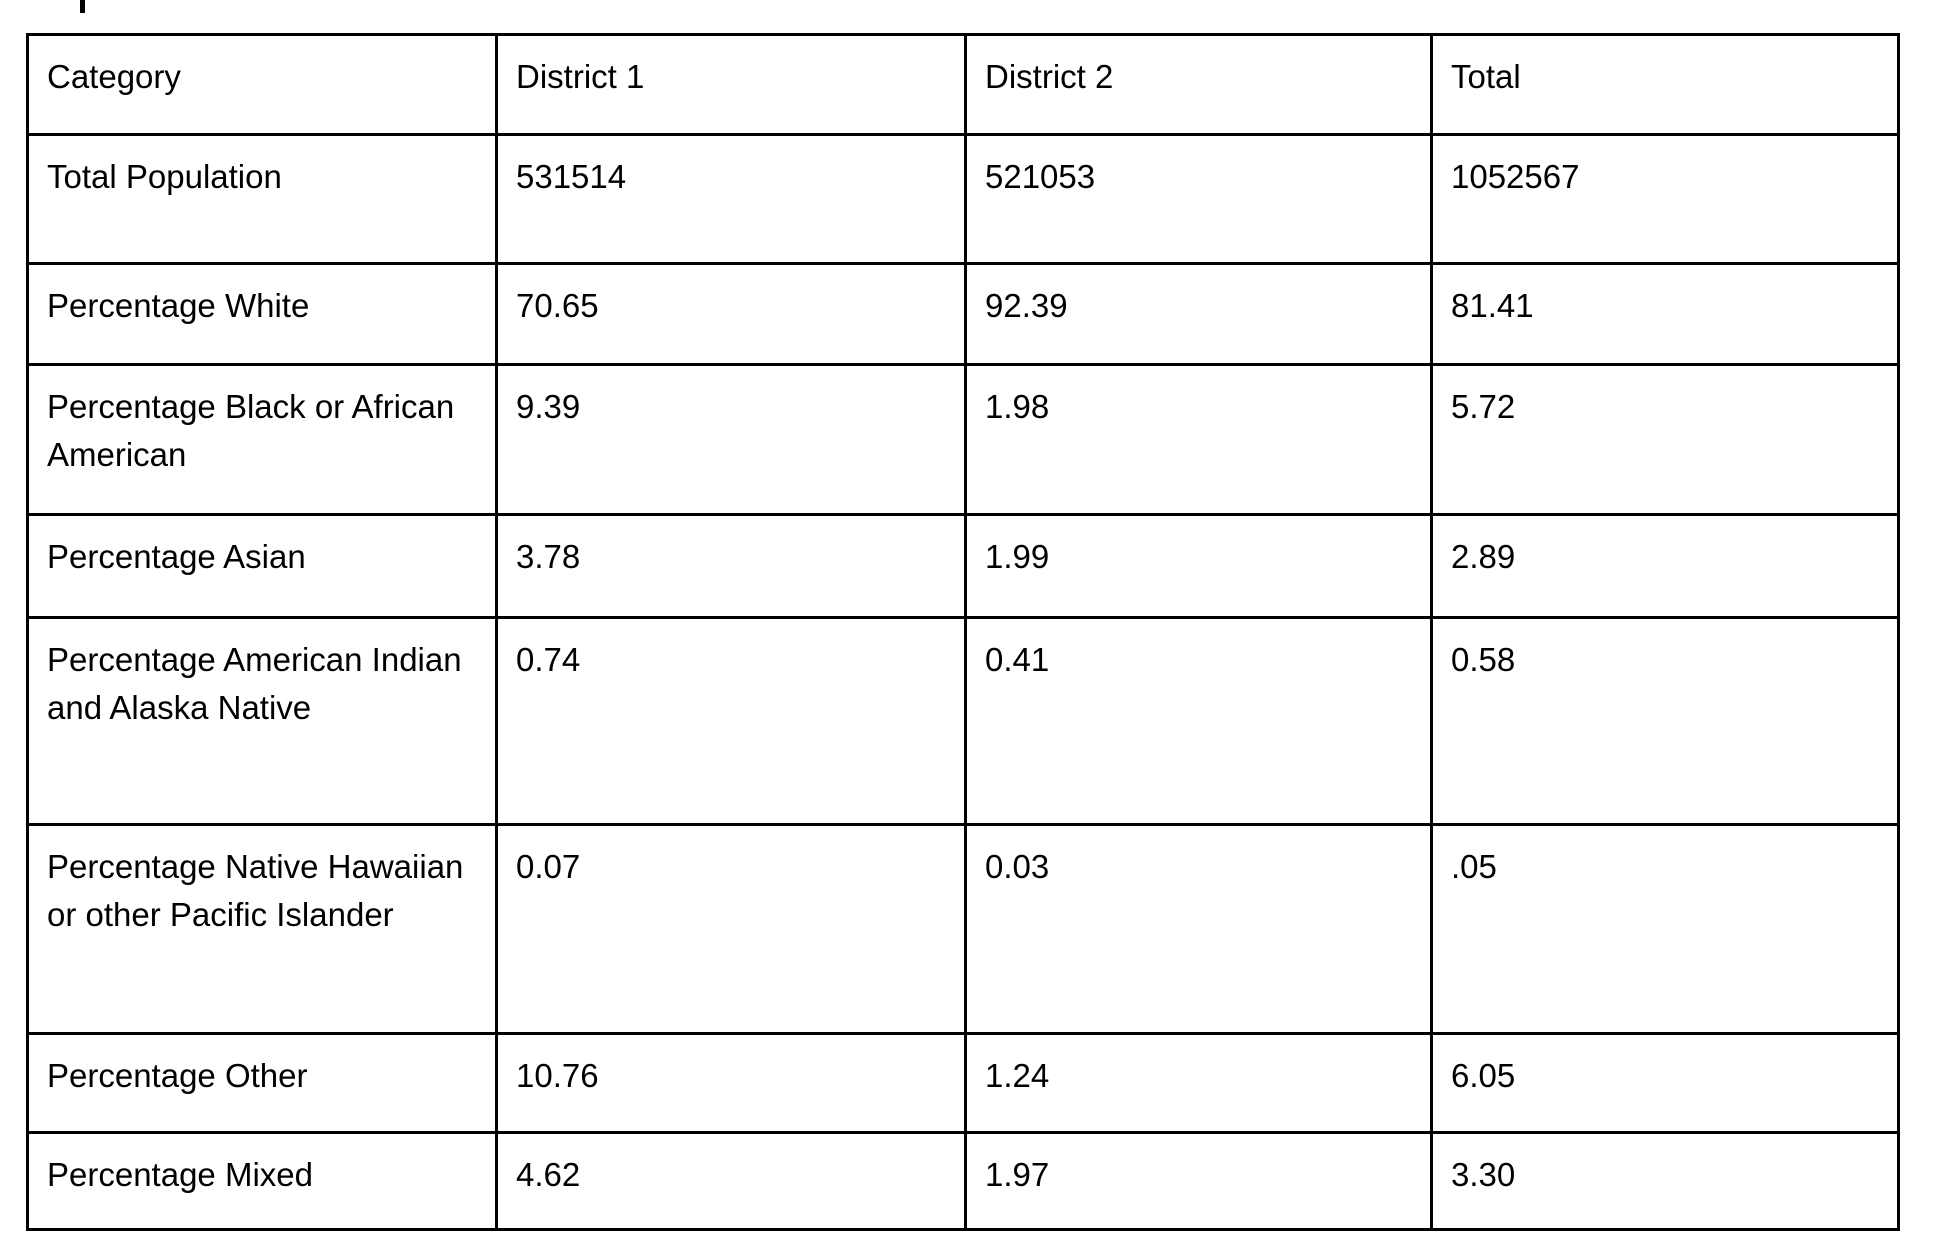 This screenshot has height=1259, width=1942. Describe the element at coordinates (1198, 566) in the screenshot. I see `table-cell: 1.99` at that location.